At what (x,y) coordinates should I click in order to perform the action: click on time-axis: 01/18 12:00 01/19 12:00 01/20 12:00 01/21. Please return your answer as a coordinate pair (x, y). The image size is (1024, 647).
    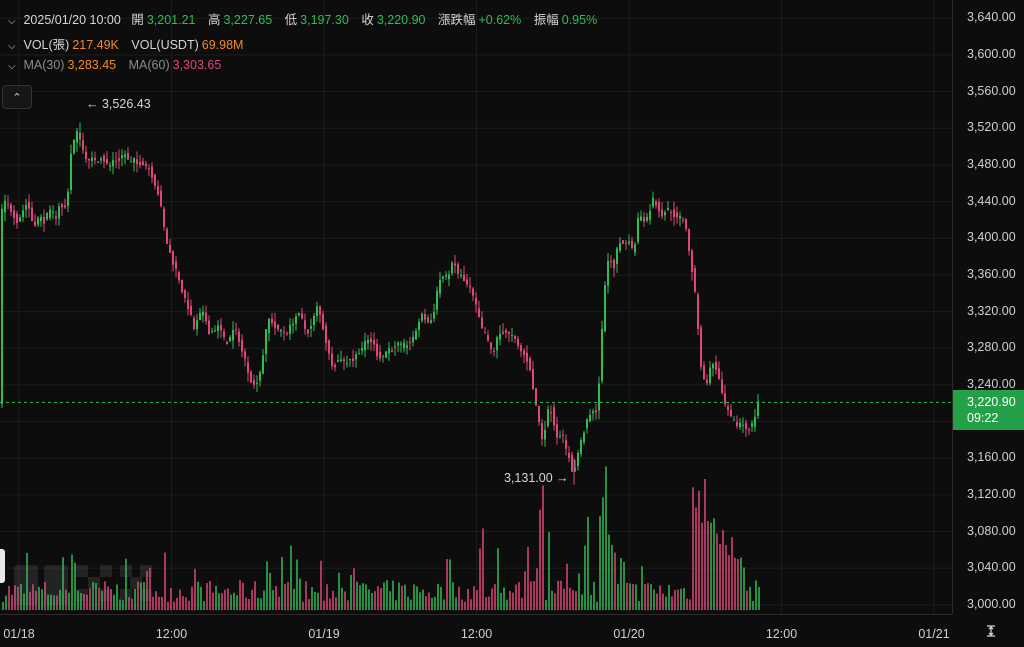
    Looking at the image, I should click on (476, 630).